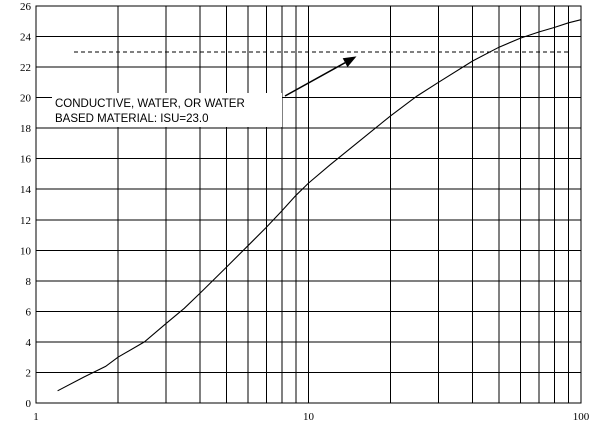 The height and width of the screenshot is (426, 600). I want to click on x-tick-label: 100, so click(581, 417).